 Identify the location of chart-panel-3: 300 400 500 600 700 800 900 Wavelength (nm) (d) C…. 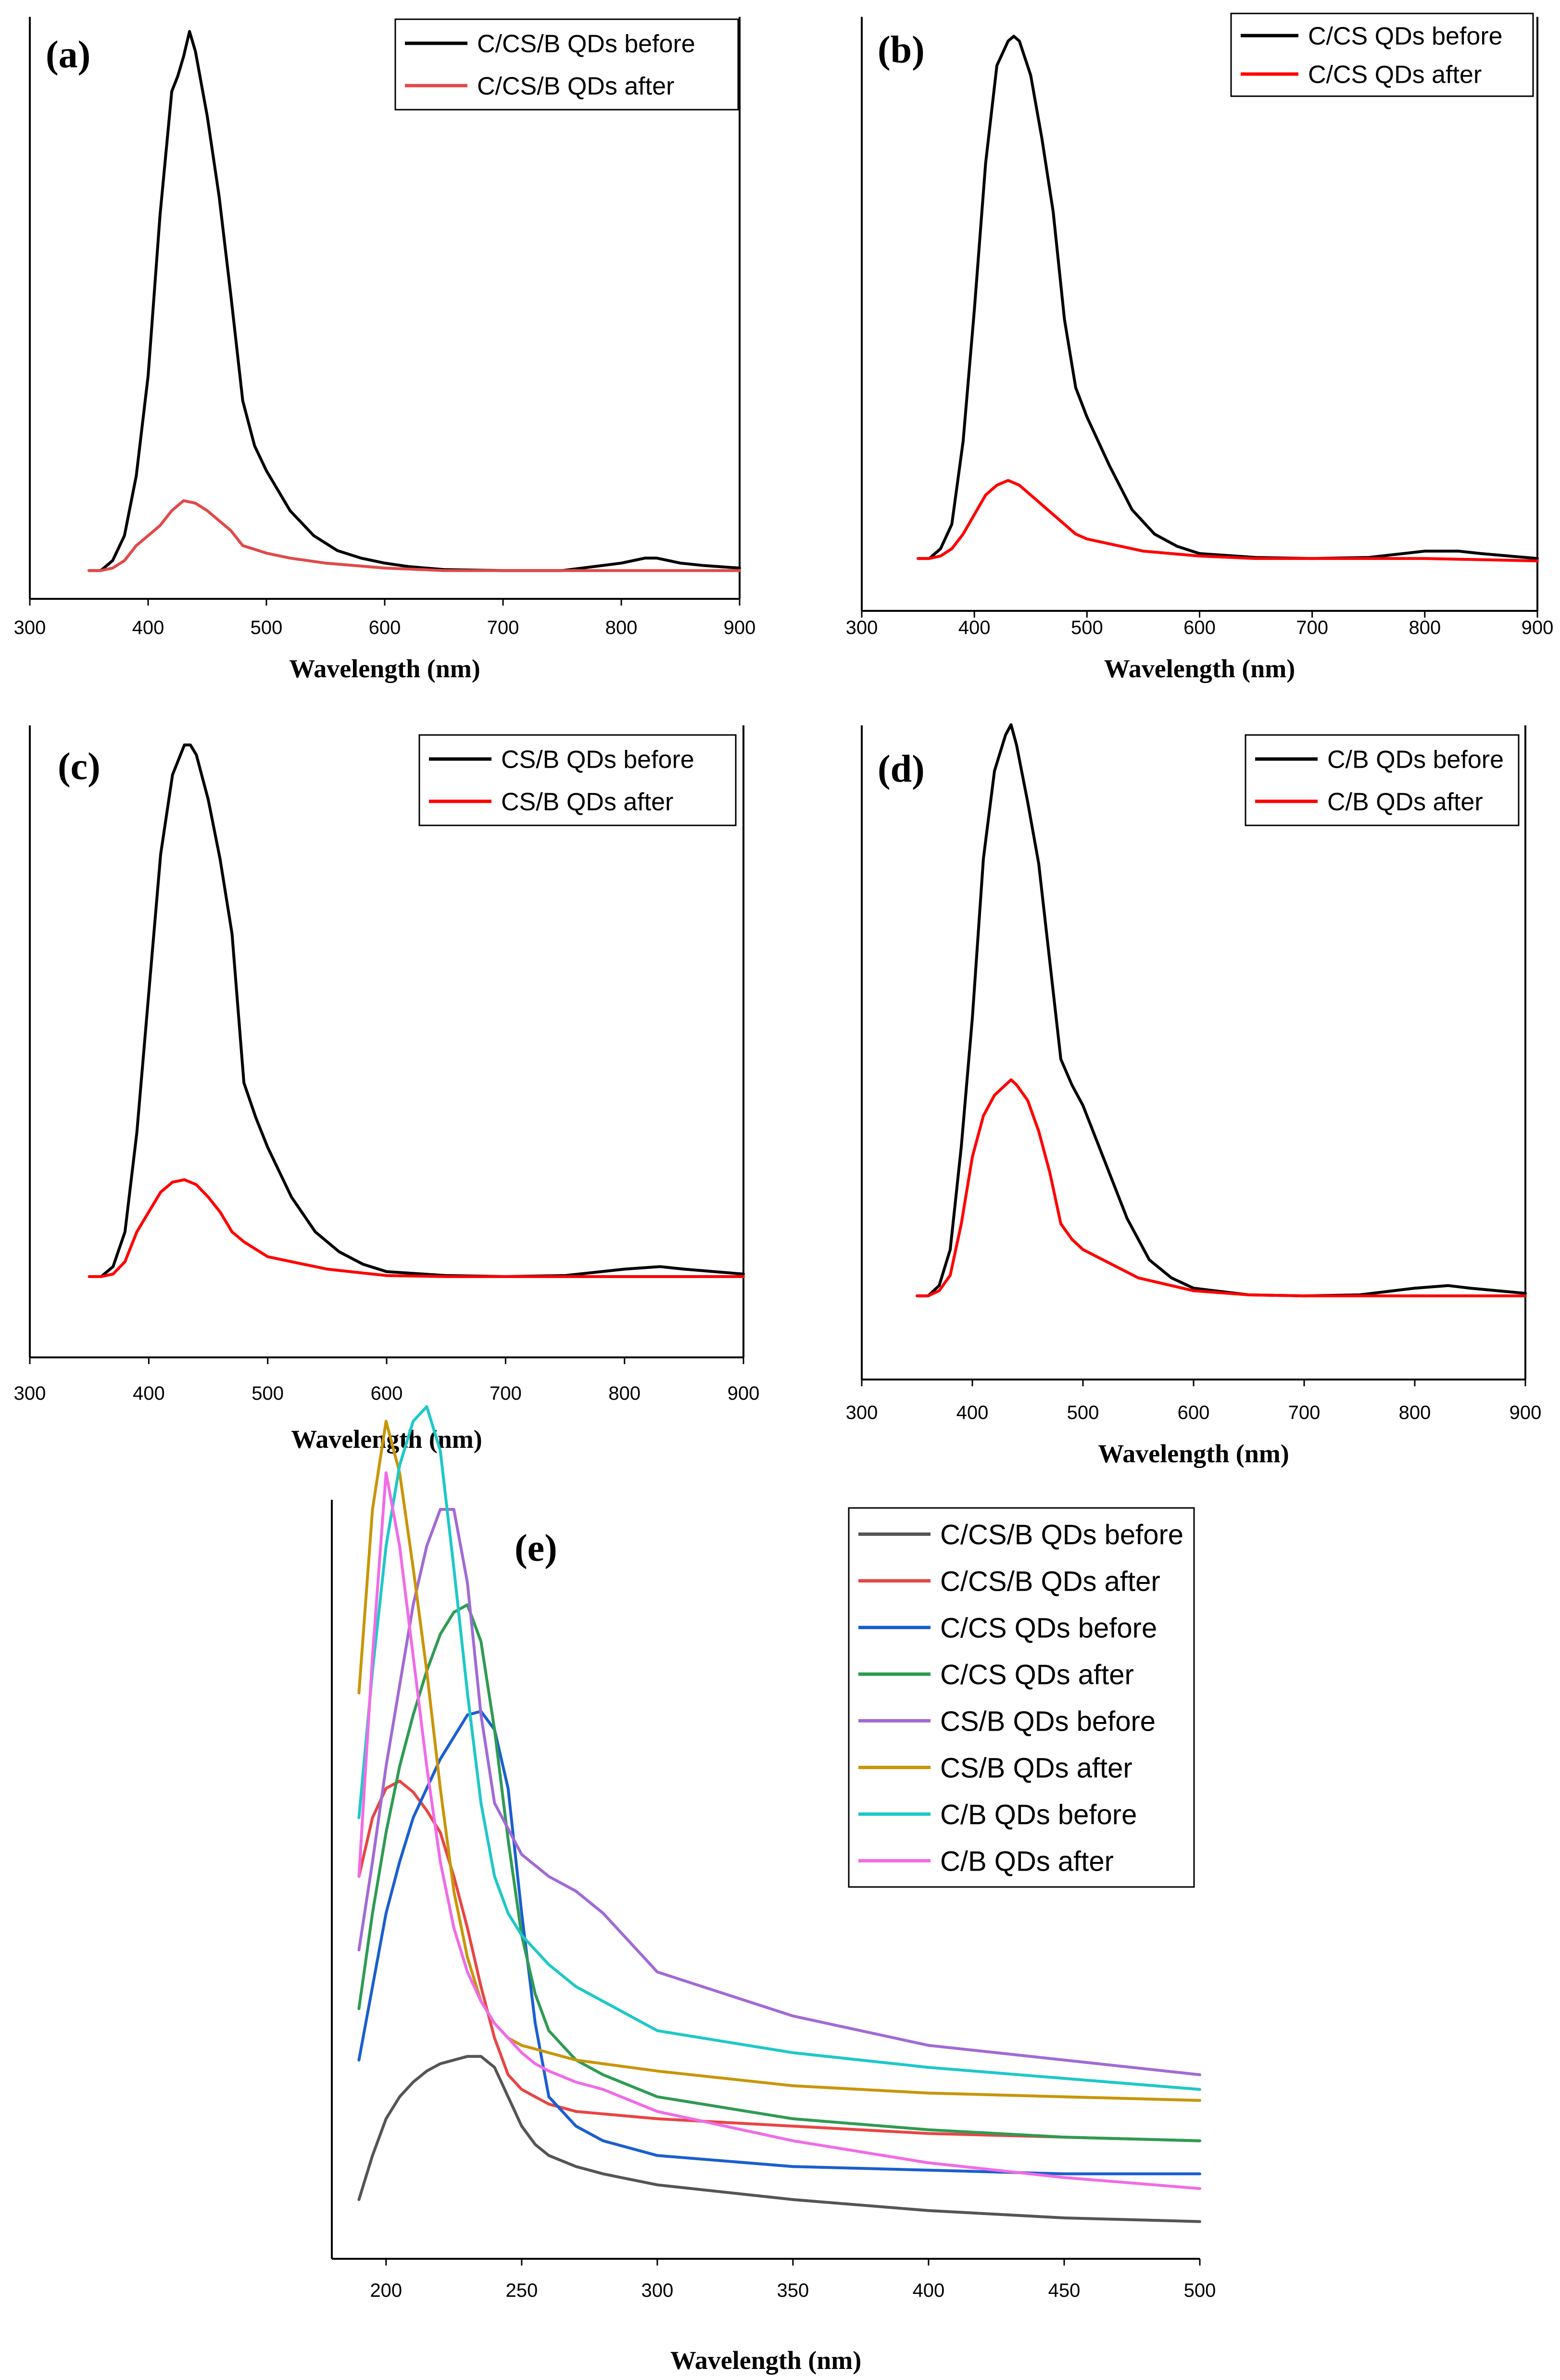
(1194, 1095).